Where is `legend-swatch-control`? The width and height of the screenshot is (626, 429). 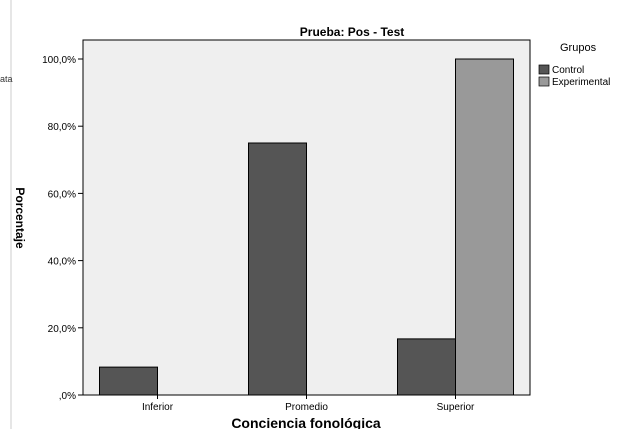 legend-swatch-control is located at coordinates (544, 69).